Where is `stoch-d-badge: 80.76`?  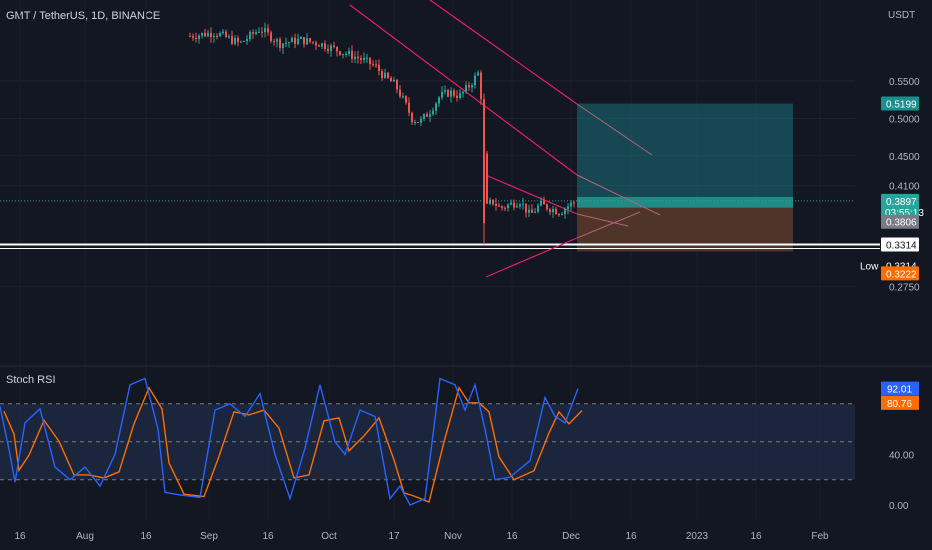
stoch-d-badge: 80.76 is located at coordinates (900, 402).